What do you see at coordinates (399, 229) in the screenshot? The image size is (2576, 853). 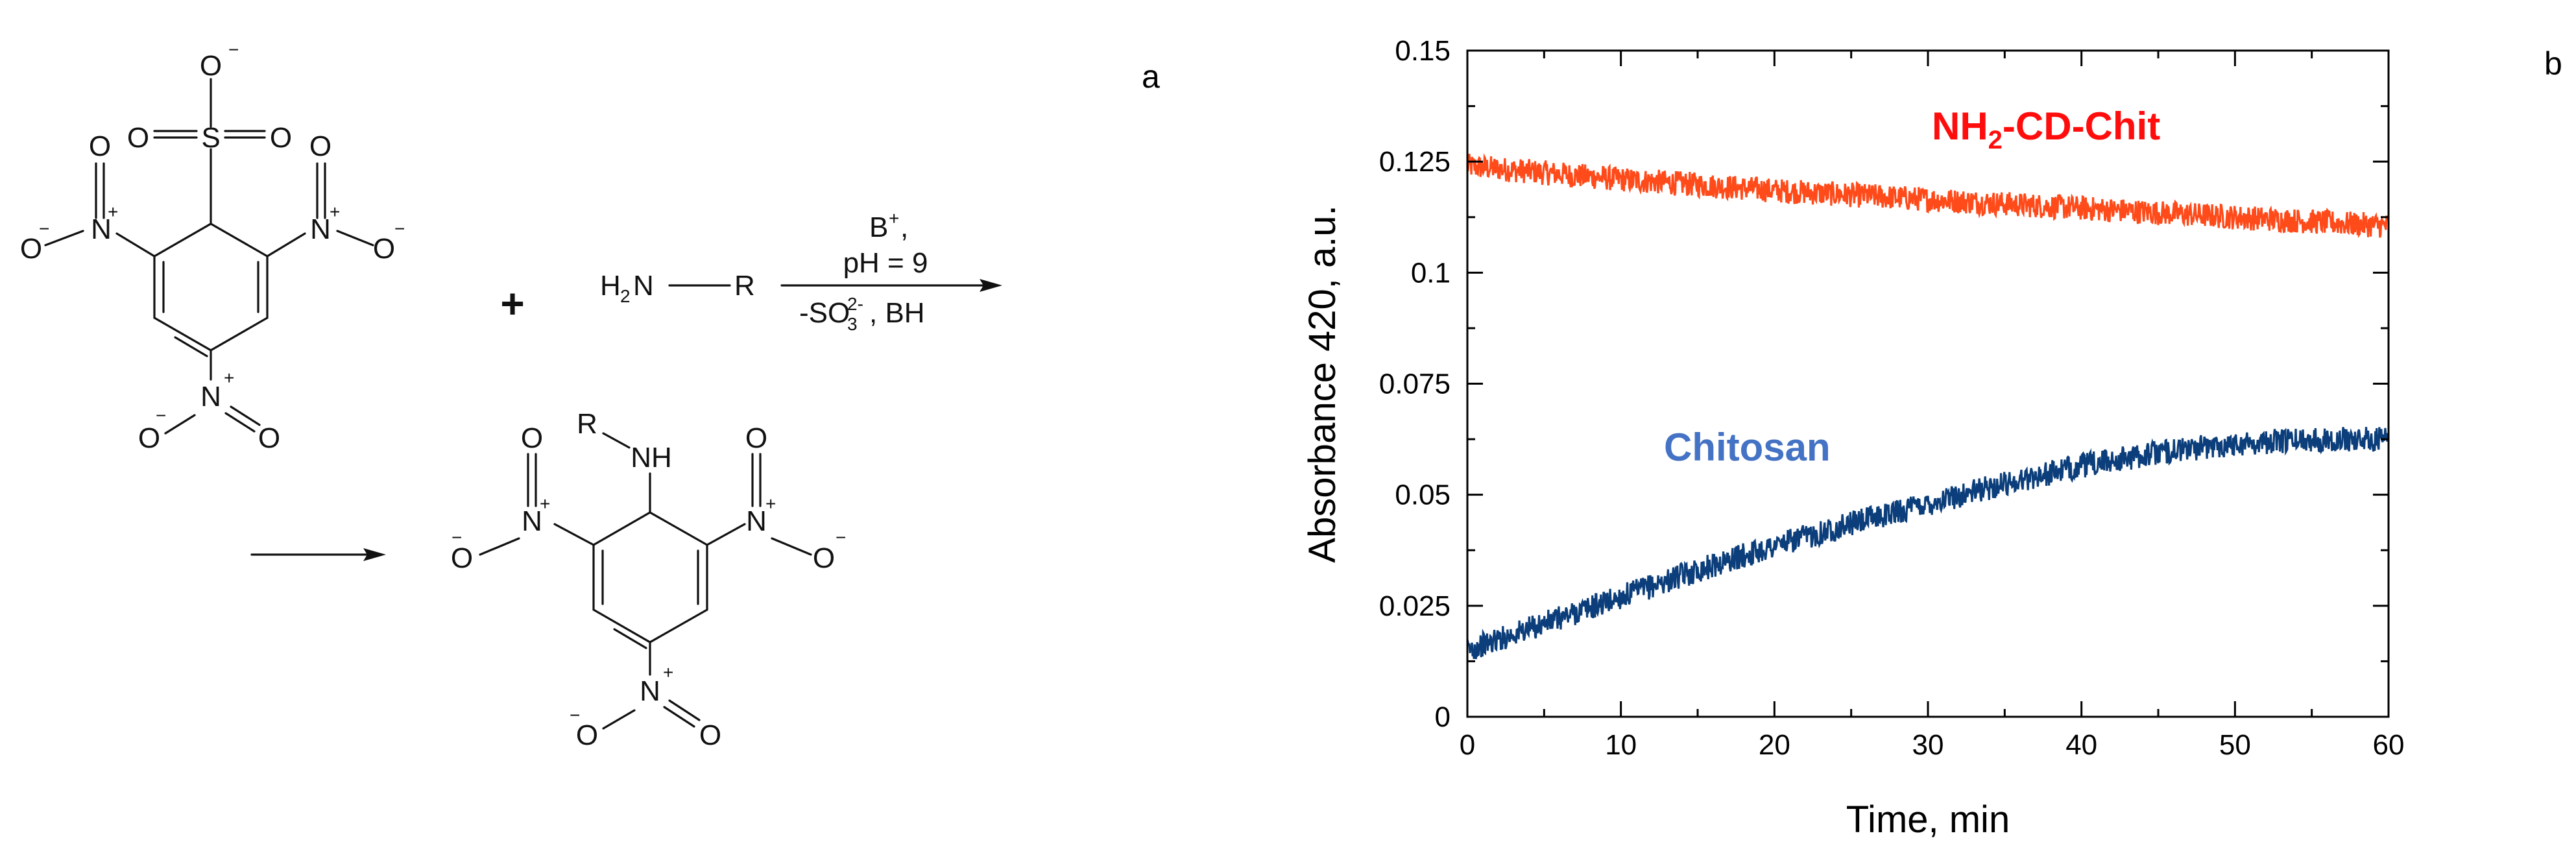 I see `nitro-minus-right: −` at bounding box center [399, 229].